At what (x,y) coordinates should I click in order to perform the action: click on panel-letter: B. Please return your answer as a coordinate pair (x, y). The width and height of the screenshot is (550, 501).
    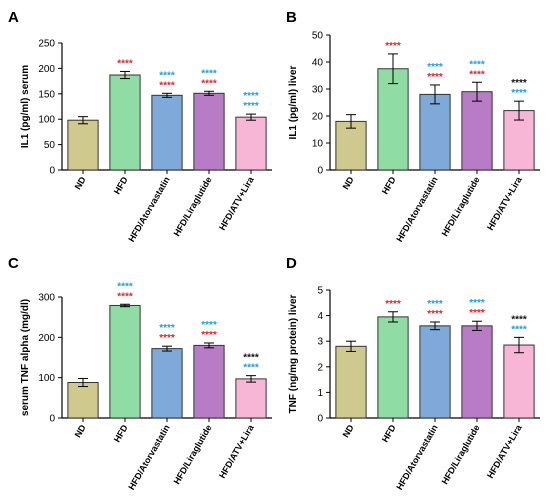
    Looking at the image, I should click on (291, 17).